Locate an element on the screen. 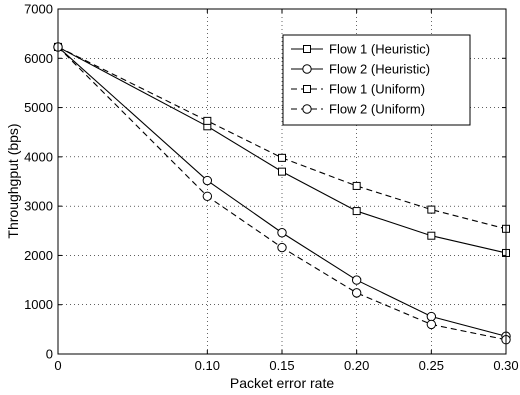 This screenshot has height=395, width=520. legend-box is located at coordinates (376, 80).